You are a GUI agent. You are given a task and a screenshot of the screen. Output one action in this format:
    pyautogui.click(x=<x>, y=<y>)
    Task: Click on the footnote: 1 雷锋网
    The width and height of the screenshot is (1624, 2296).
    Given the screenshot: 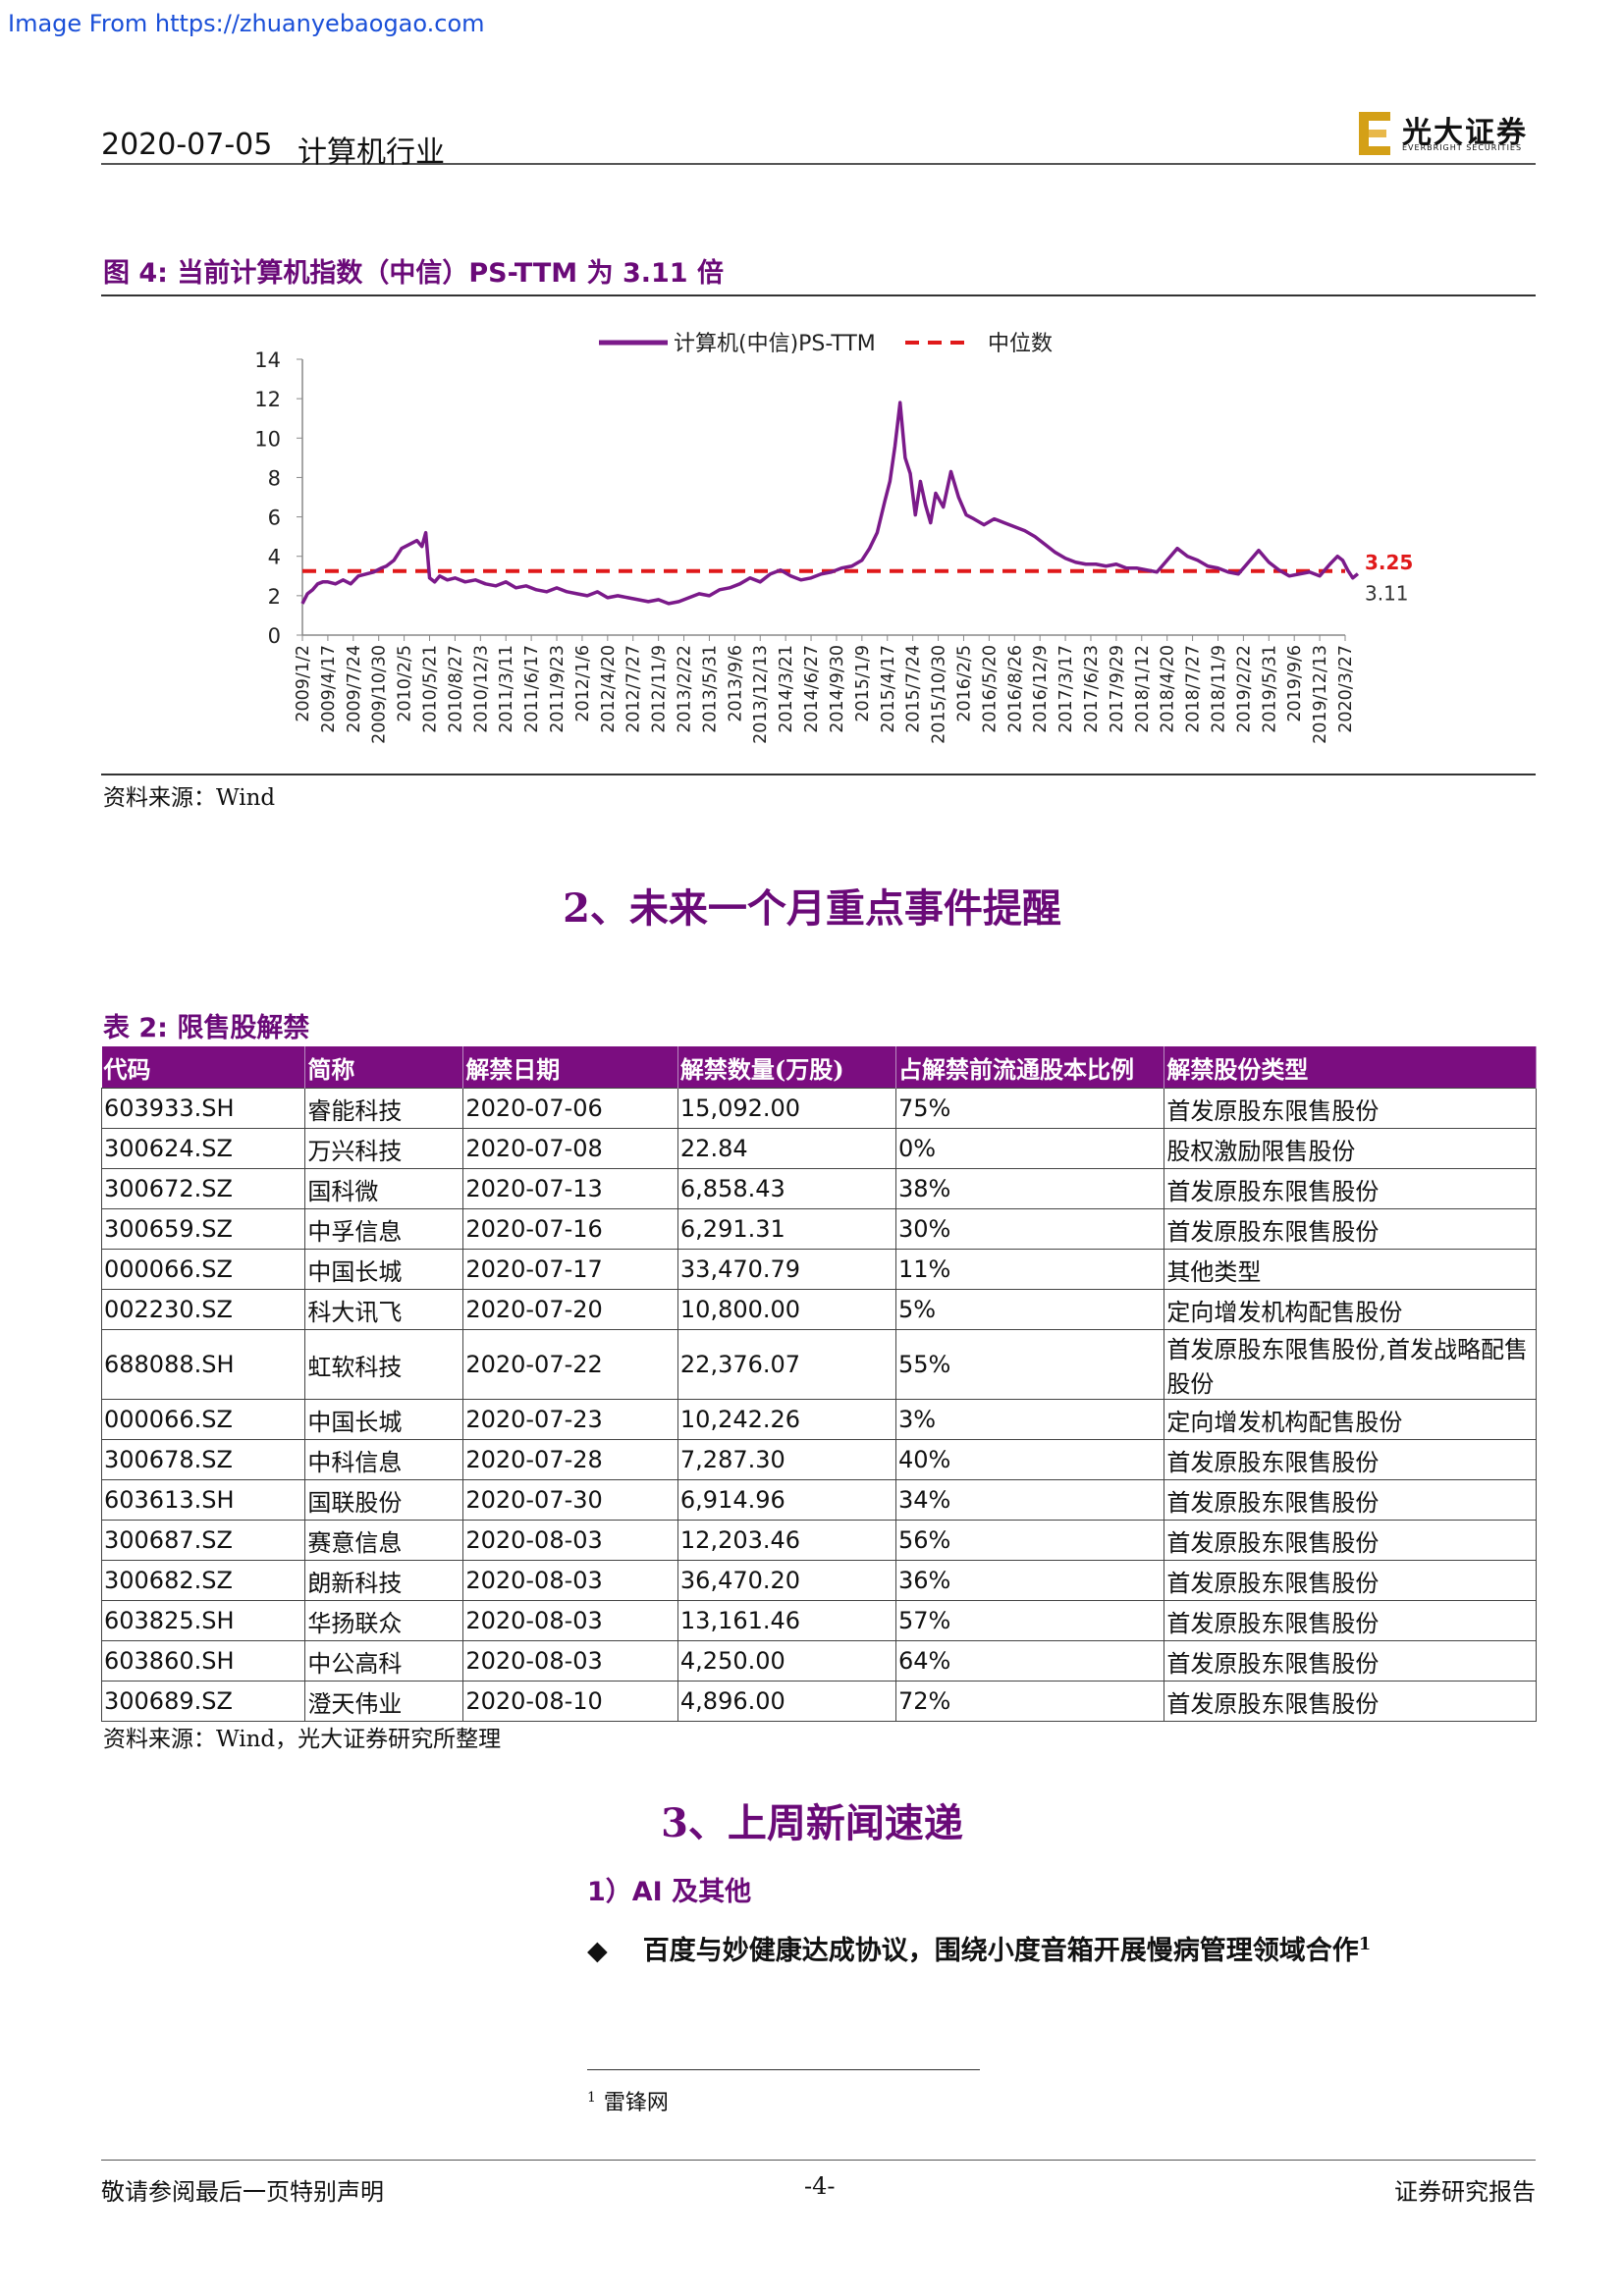 What is the action you would take?
    pyautogui.click(x=628, y=2100)
    